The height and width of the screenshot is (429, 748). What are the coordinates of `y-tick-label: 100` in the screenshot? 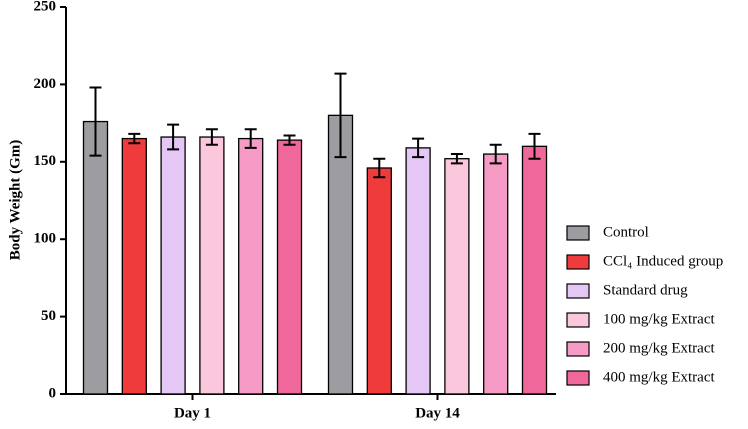 It's located at (45, 239).